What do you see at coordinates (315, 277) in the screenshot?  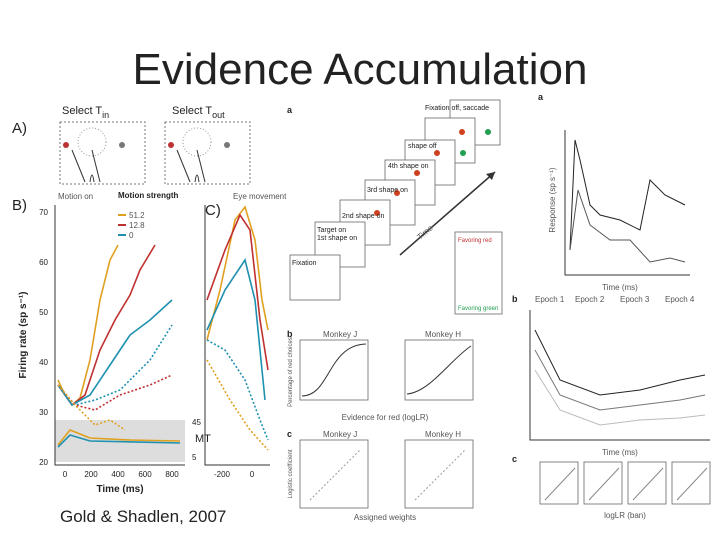 I see `step-frame` at bounding box center [315, 277].